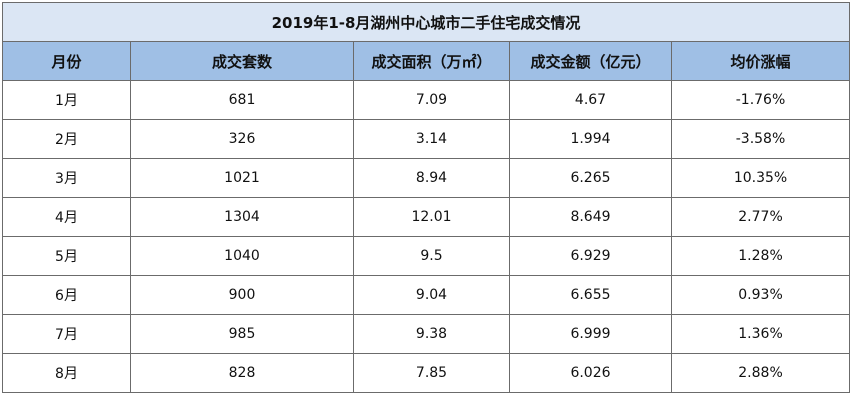 The width and height of the screenshot is (852, 406). I want to click on table-row: 1月 681 7.09 4.67 -1.76%, so click(426, 100).